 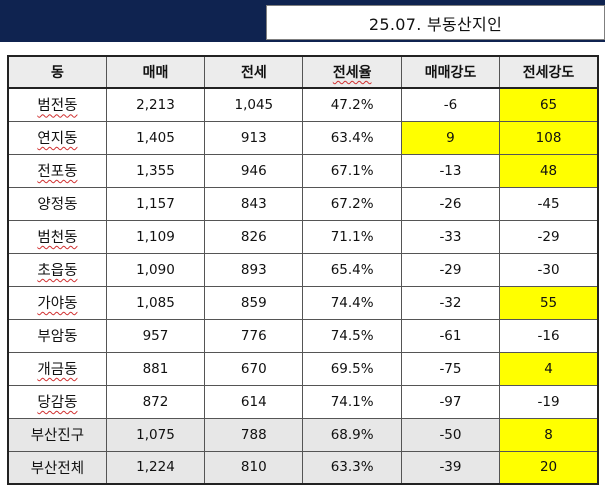 I want to click on table-row: 초읍동 1,090 893 65.4% -29 -30, so click(x=303, y=269).